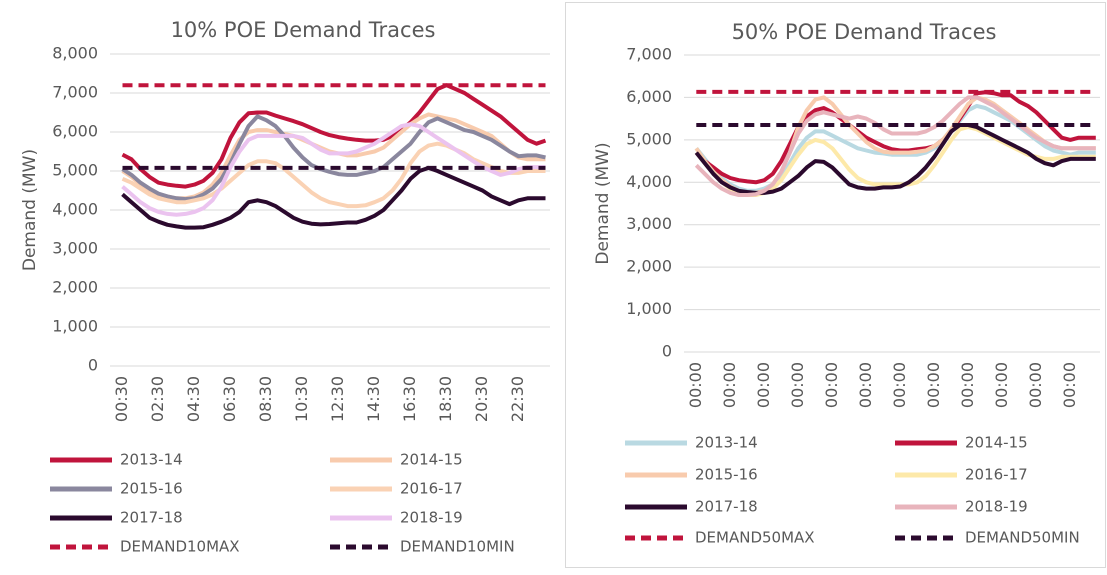 The width and height of the screenshot is (1107, 575). Describe the element at coordinates (265, 399) in the screenshot. I see `x-tick-label: 08:30` at that location.